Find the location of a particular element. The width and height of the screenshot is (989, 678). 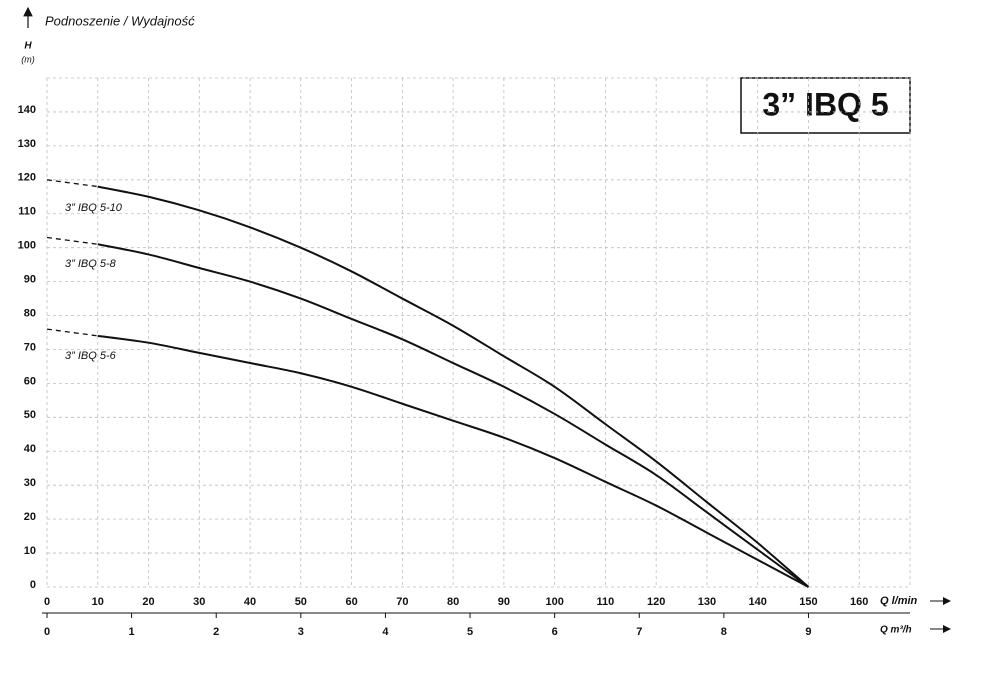

x-tick-label: 0 is located at coordinates (47, 602).